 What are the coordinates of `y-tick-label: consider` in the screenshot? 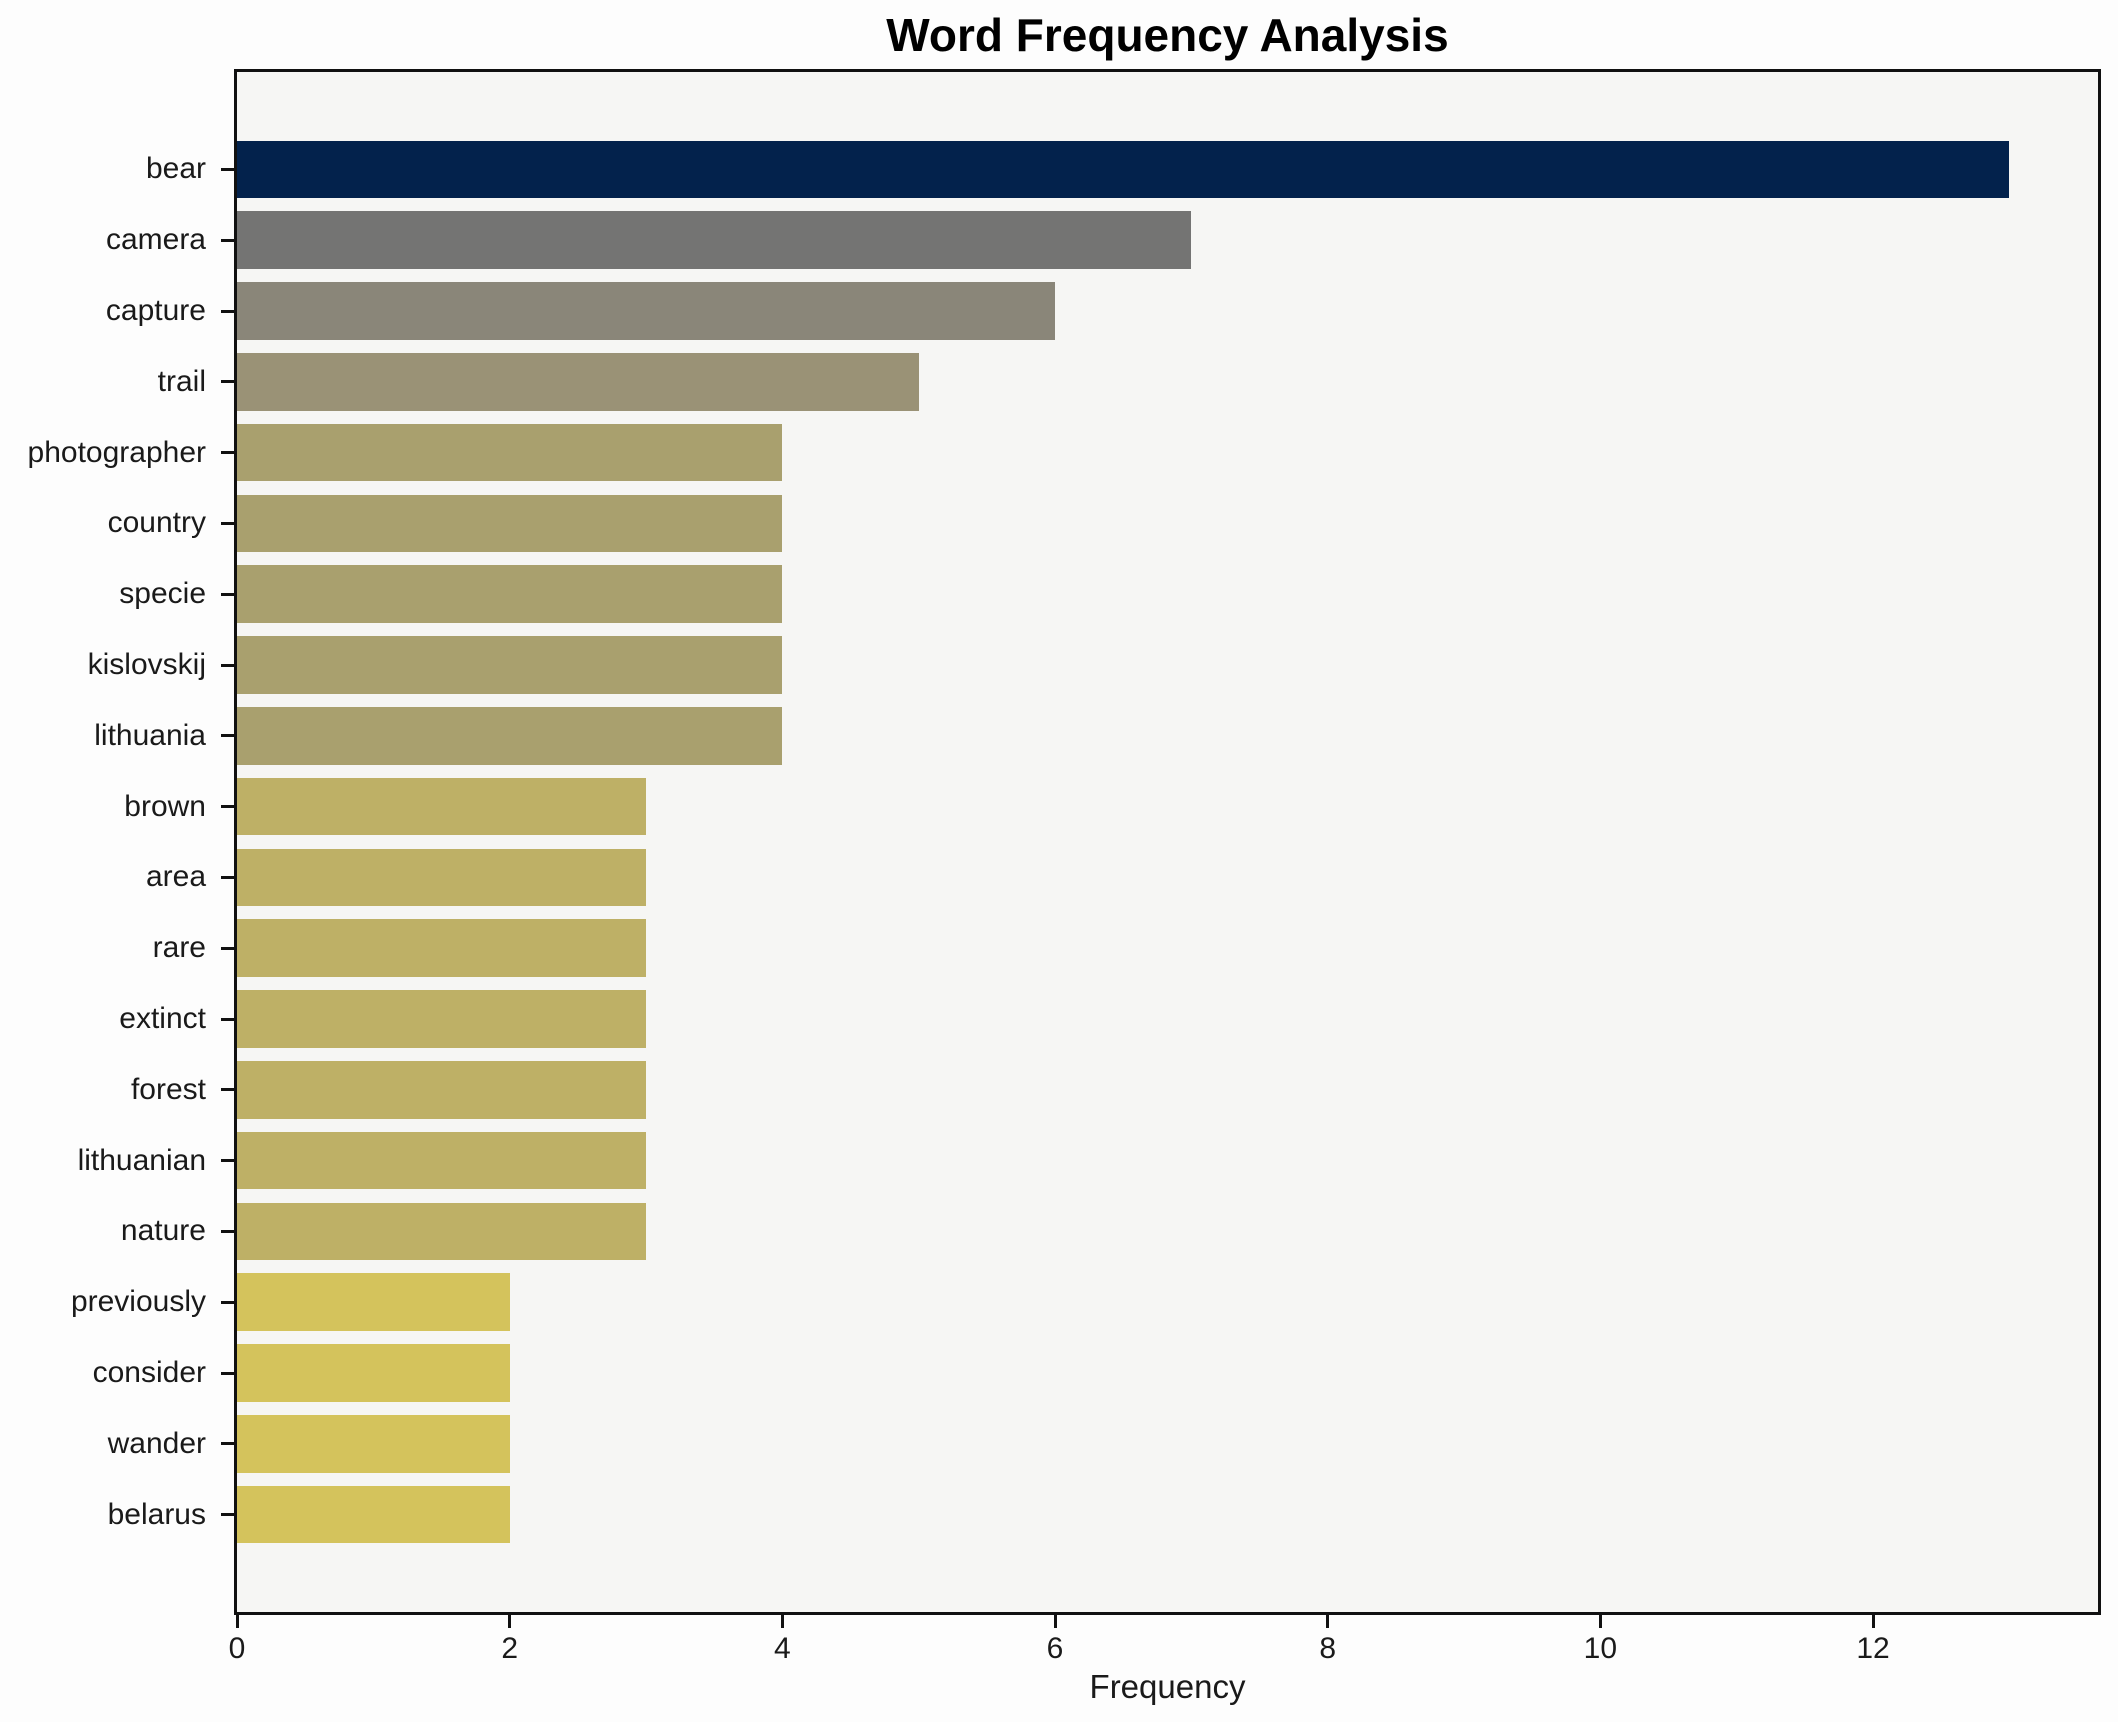 It's located at (149, 1372).